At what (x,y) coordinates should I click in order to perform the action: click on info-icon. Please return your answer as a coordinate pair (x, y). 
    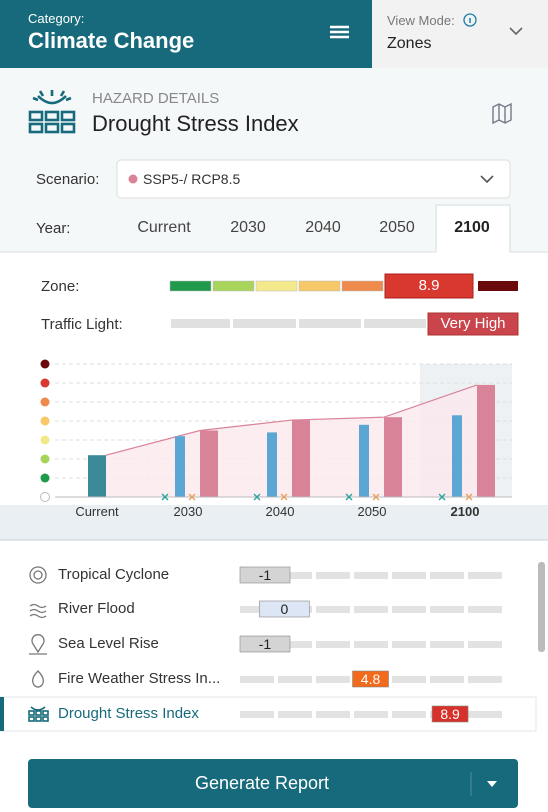
    Looking at the image, I should click on (470, 20).